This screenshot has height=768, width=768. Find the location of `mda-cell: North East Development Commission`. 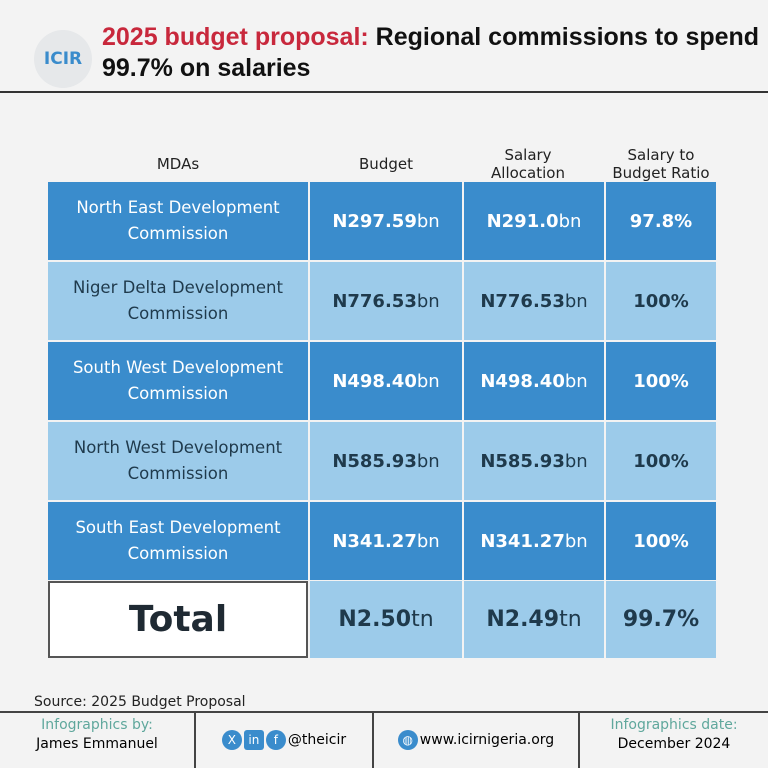

mda-cell: North East Development Commission is located at coordinates (178, 221).